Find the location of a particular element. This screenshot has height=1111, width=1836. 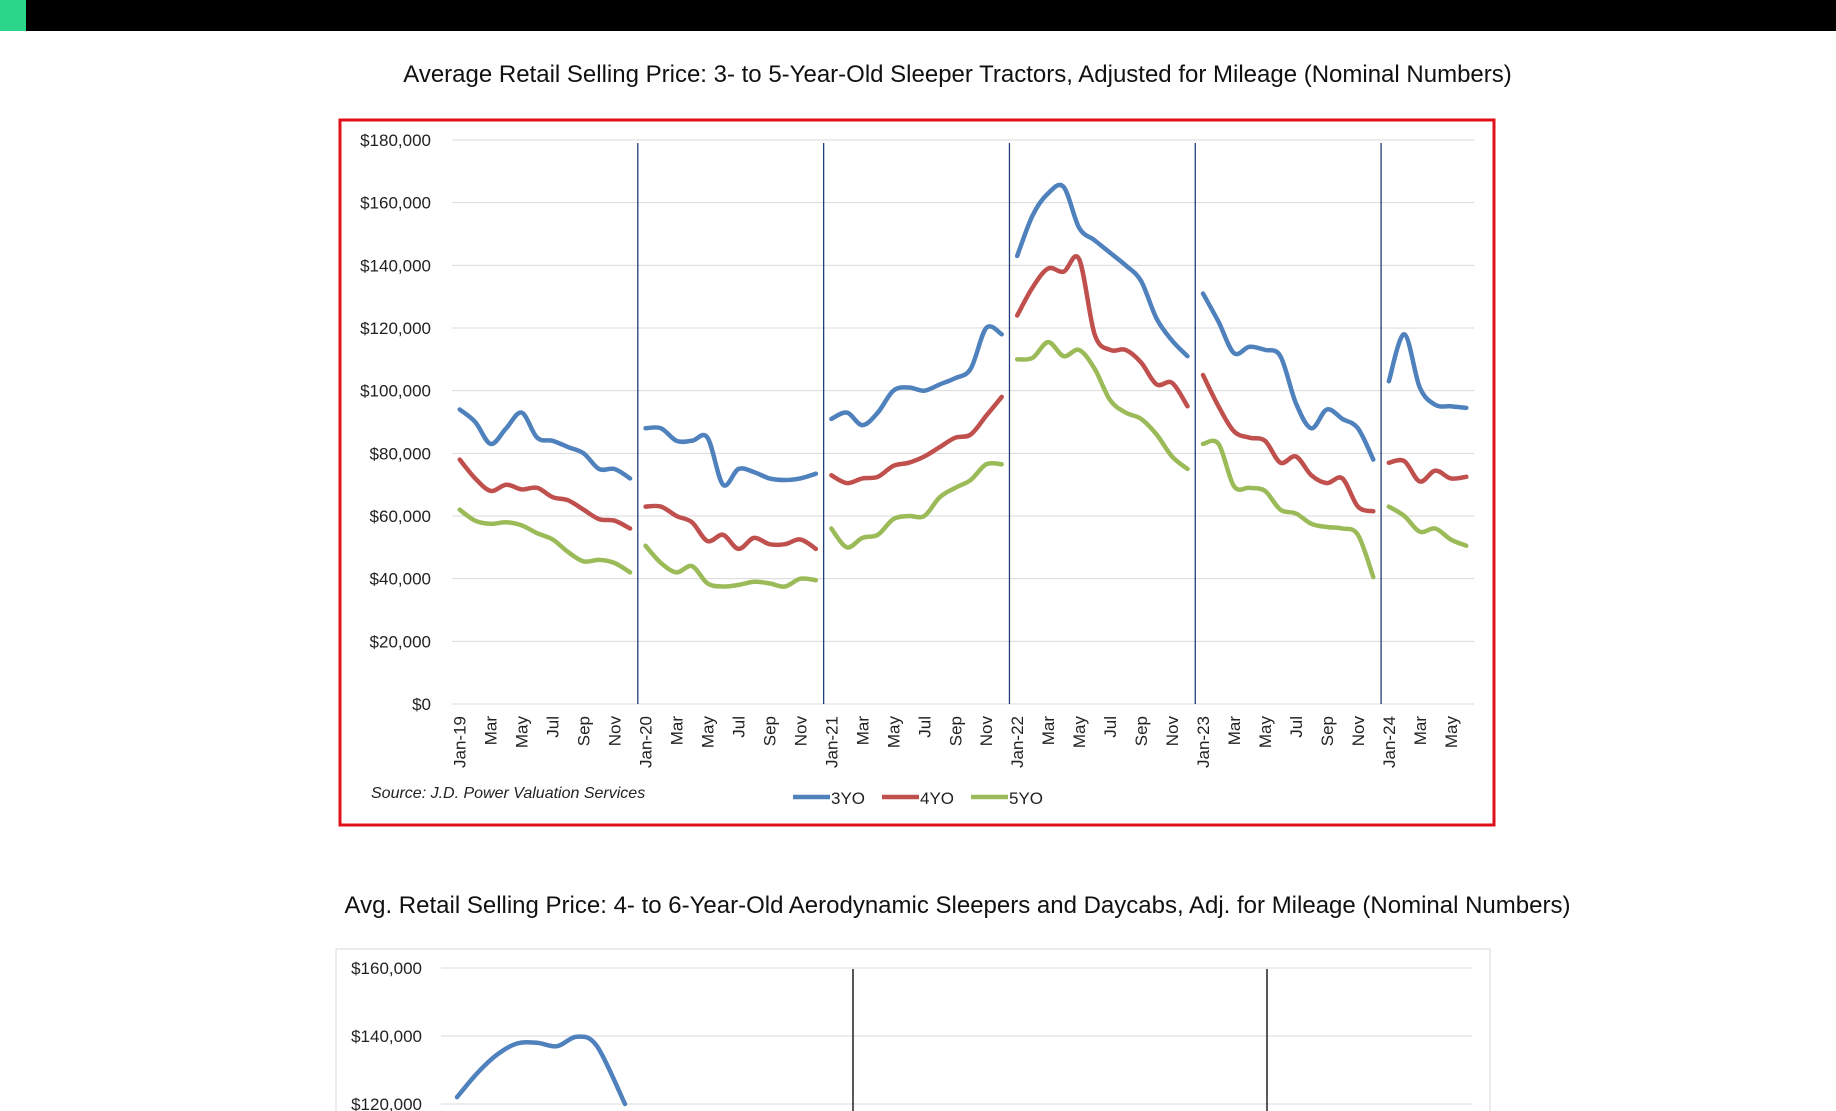

chart2-series is located at coordinates (541, 1070).